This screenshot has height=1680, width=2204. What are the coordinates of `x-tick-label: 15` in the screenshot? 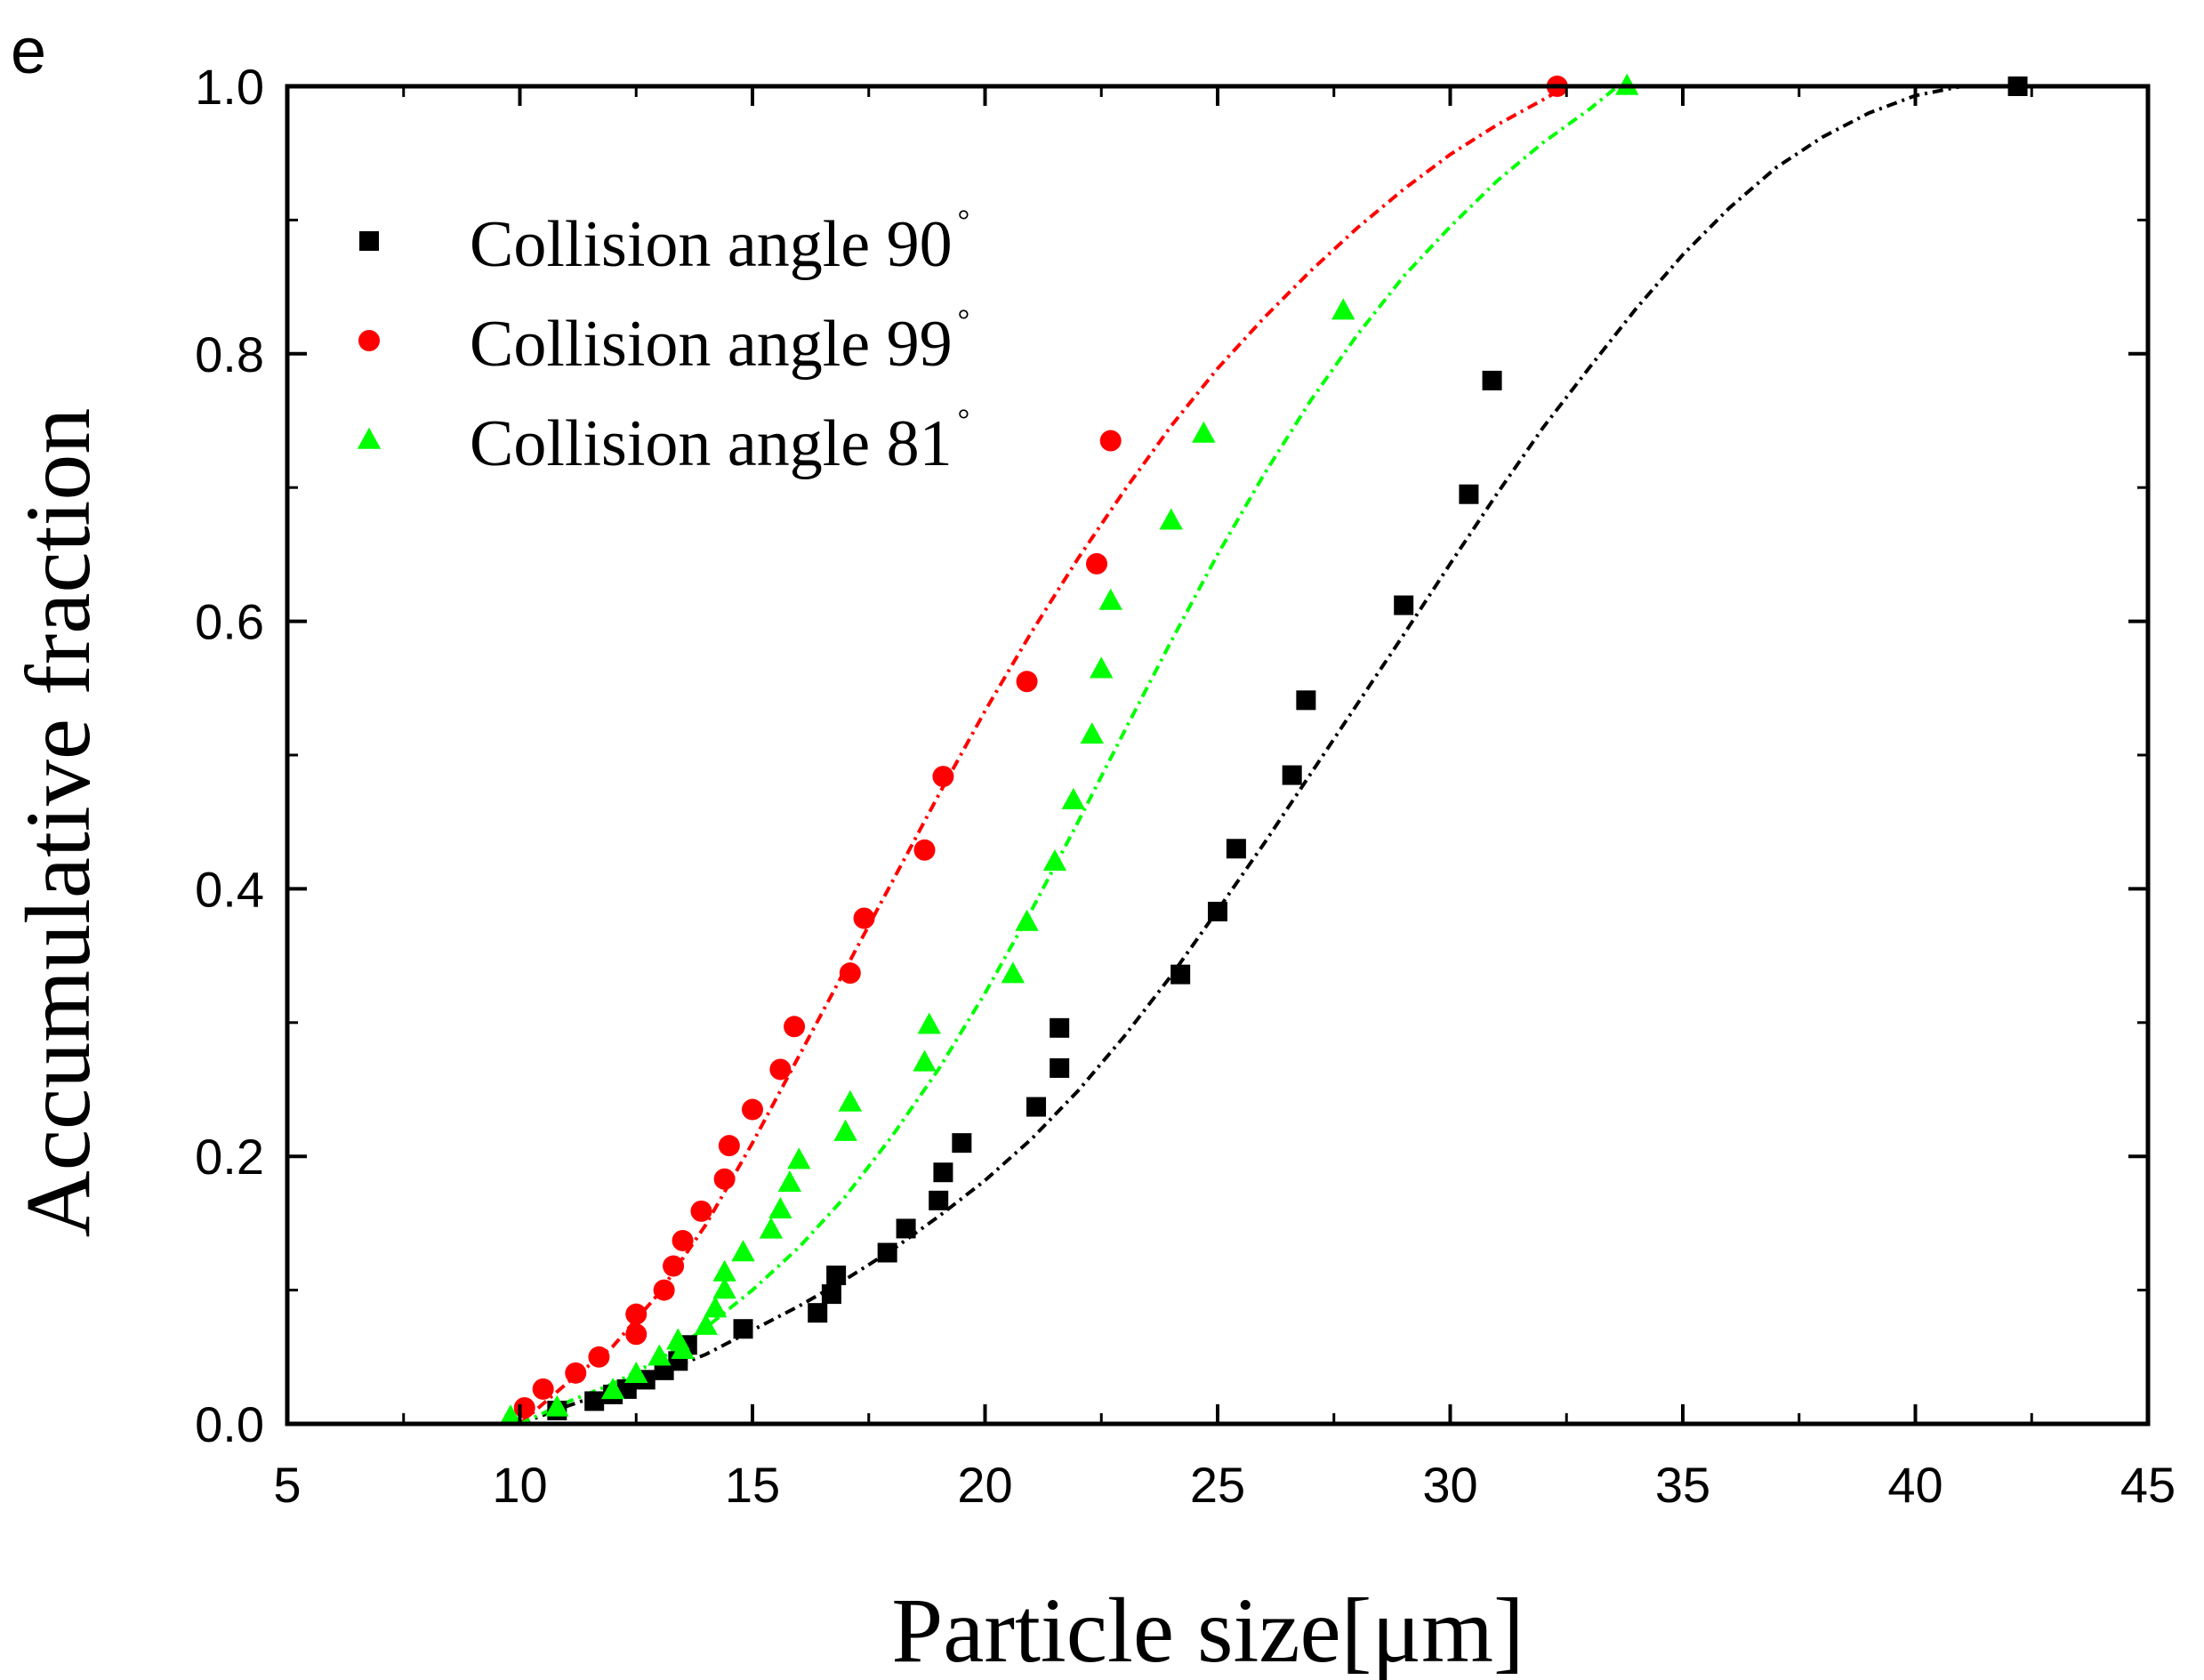 It's located at (752, 1485).